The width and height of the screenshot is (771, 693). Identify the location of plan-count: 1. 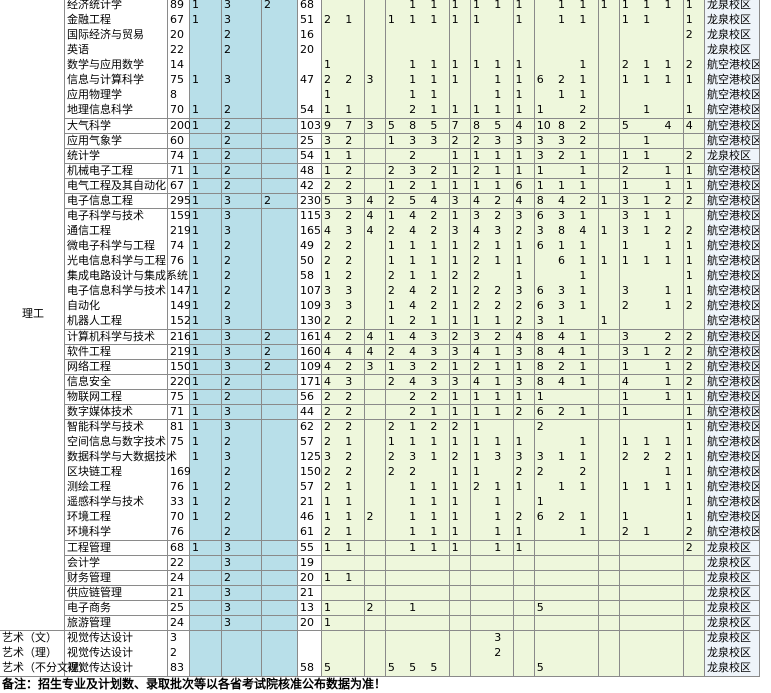
(206, 81).